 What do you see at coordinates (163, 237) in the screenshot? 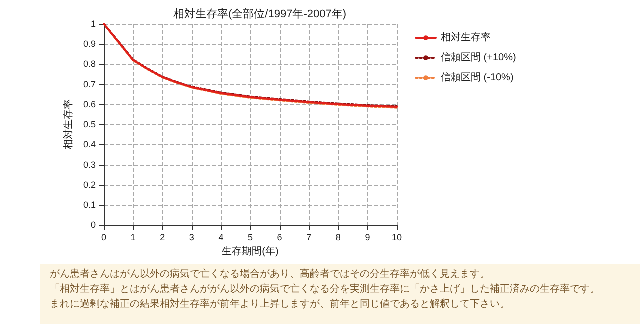
I see `x-tick-label: 2` at bounding box center [163, 237].